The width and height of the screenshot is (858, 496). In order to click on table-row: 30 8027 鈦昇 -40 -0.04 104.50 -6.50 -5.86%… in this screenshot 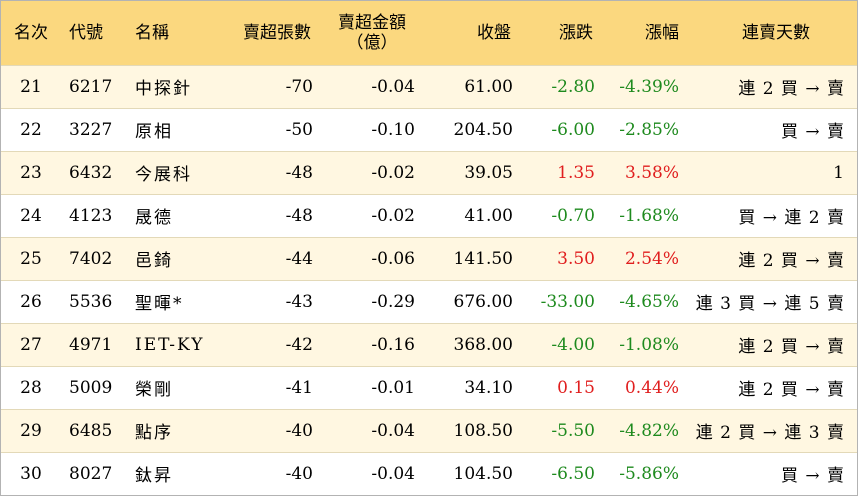, I will do `click(429, 473)`.